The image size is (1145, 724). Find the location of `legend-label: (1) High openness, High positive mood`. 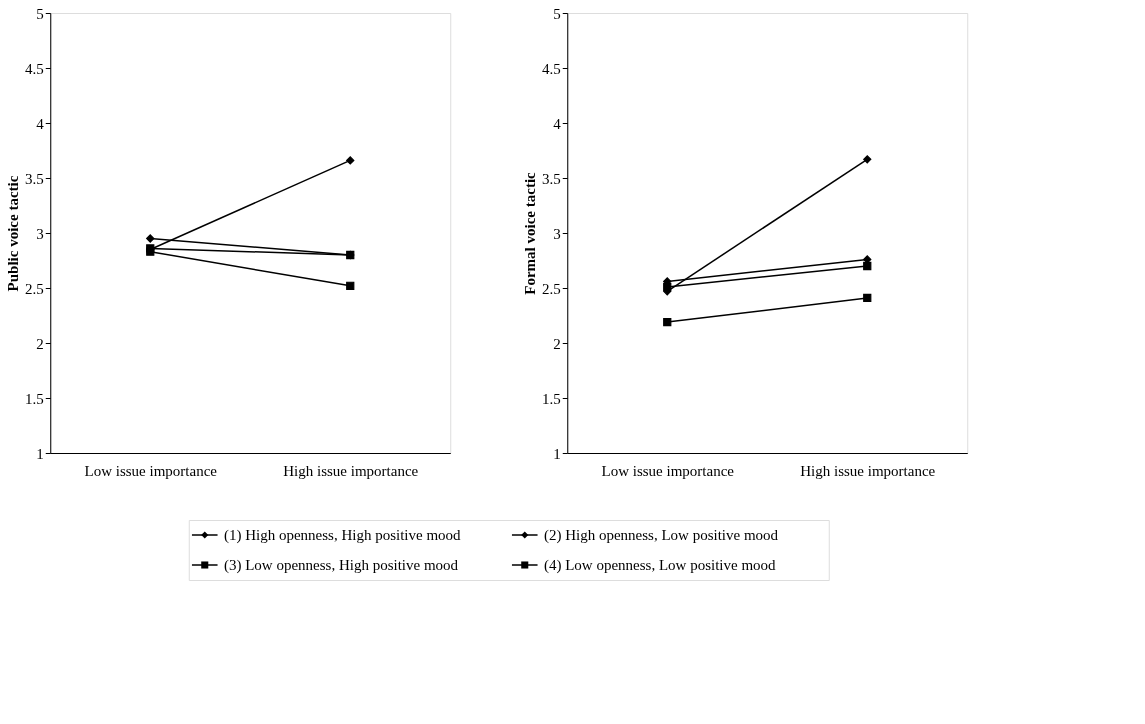

legend-label: (1) High openness, High positive mood is located at coordinates (342, 535).